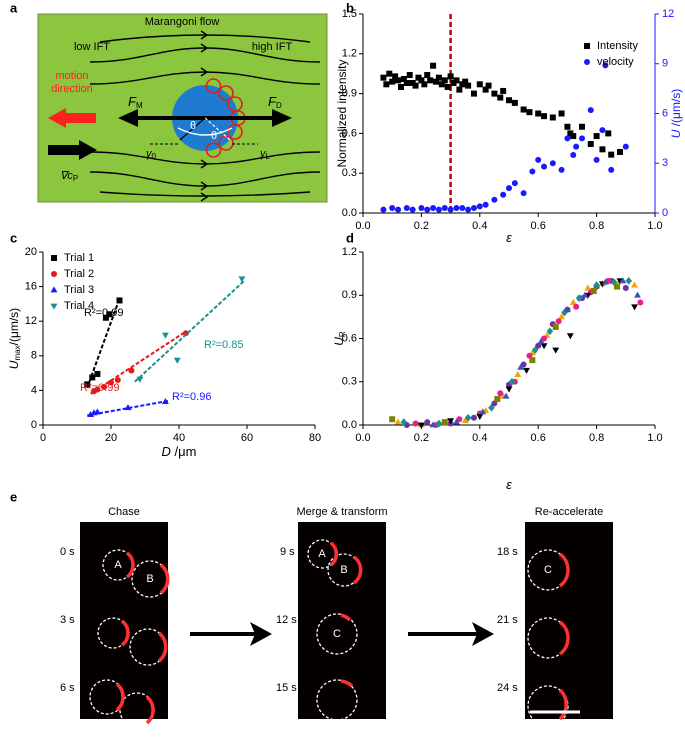 This screenshot has width=685, height=751. What do you see at coordinates (569, 512) in the screenshot?
I see `image-title: Re-accelerate` at bounding box center [569, 512].